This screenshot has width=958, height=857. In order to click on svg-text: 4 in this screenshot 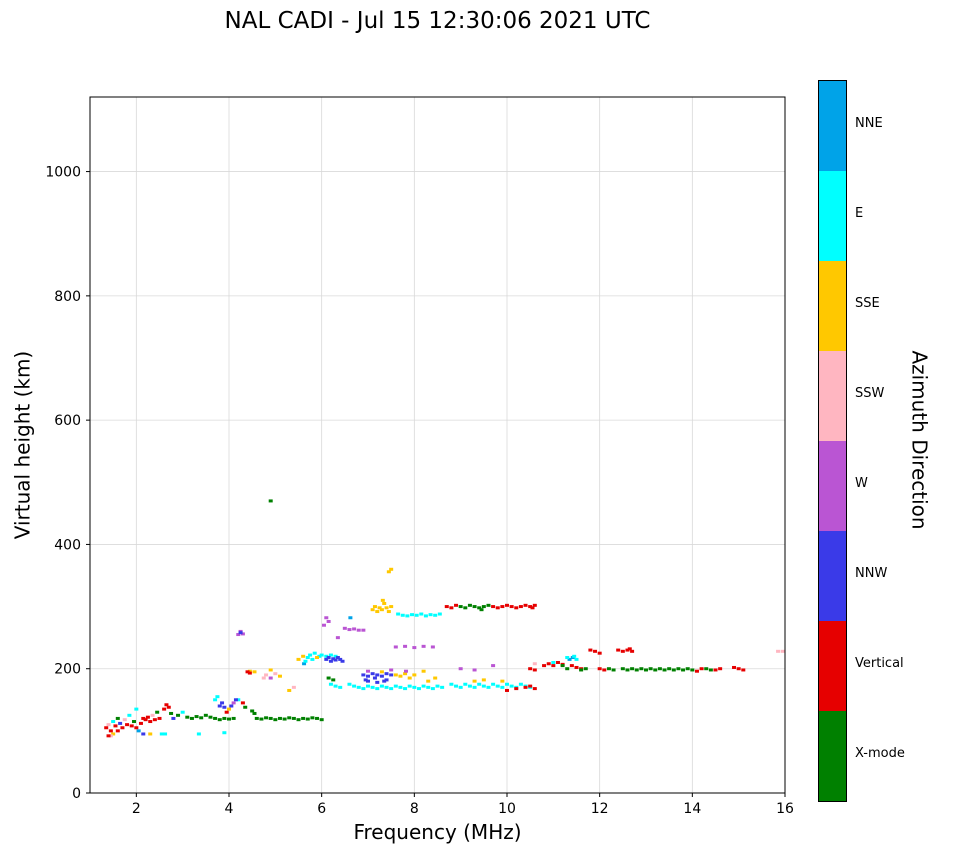, I will do `click(229, 809)`.